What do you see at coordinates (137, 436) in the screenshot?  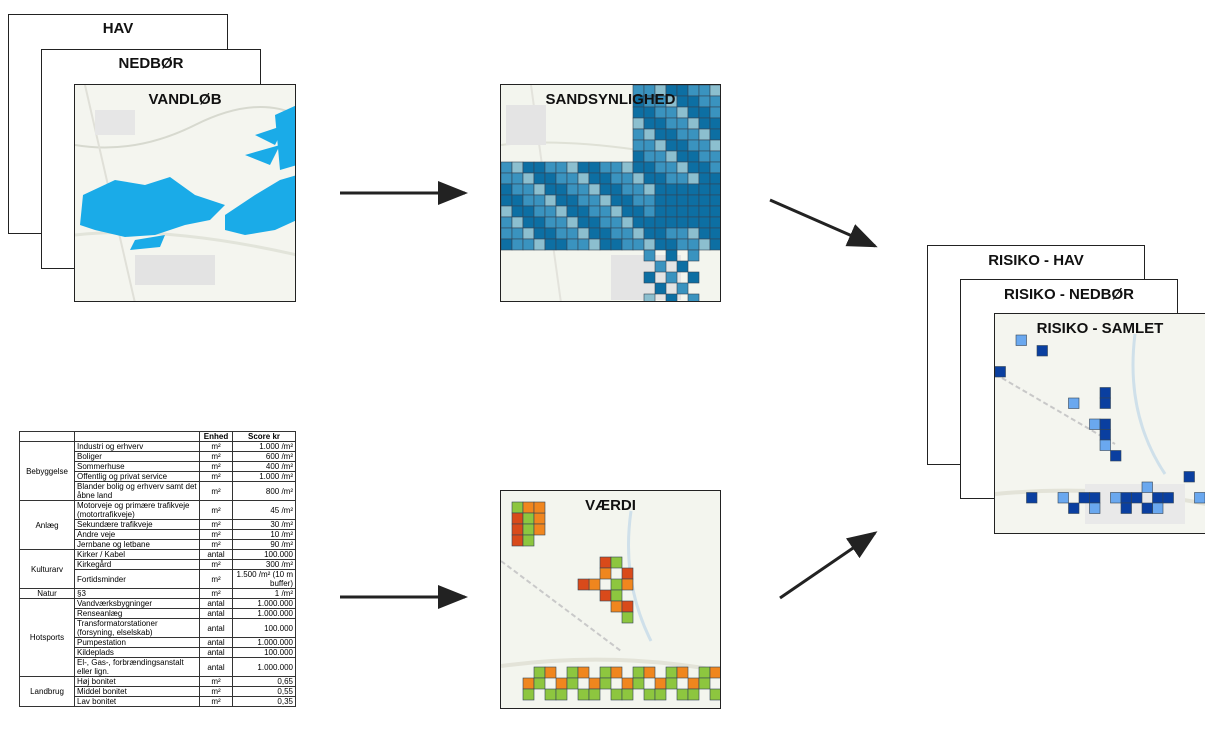 I see `value-table-header` at bounding box center [137, 436].